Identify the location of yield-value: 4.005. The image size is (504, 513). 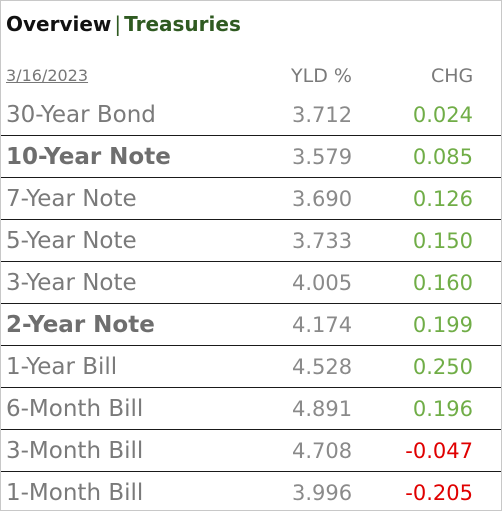
(322, 283).